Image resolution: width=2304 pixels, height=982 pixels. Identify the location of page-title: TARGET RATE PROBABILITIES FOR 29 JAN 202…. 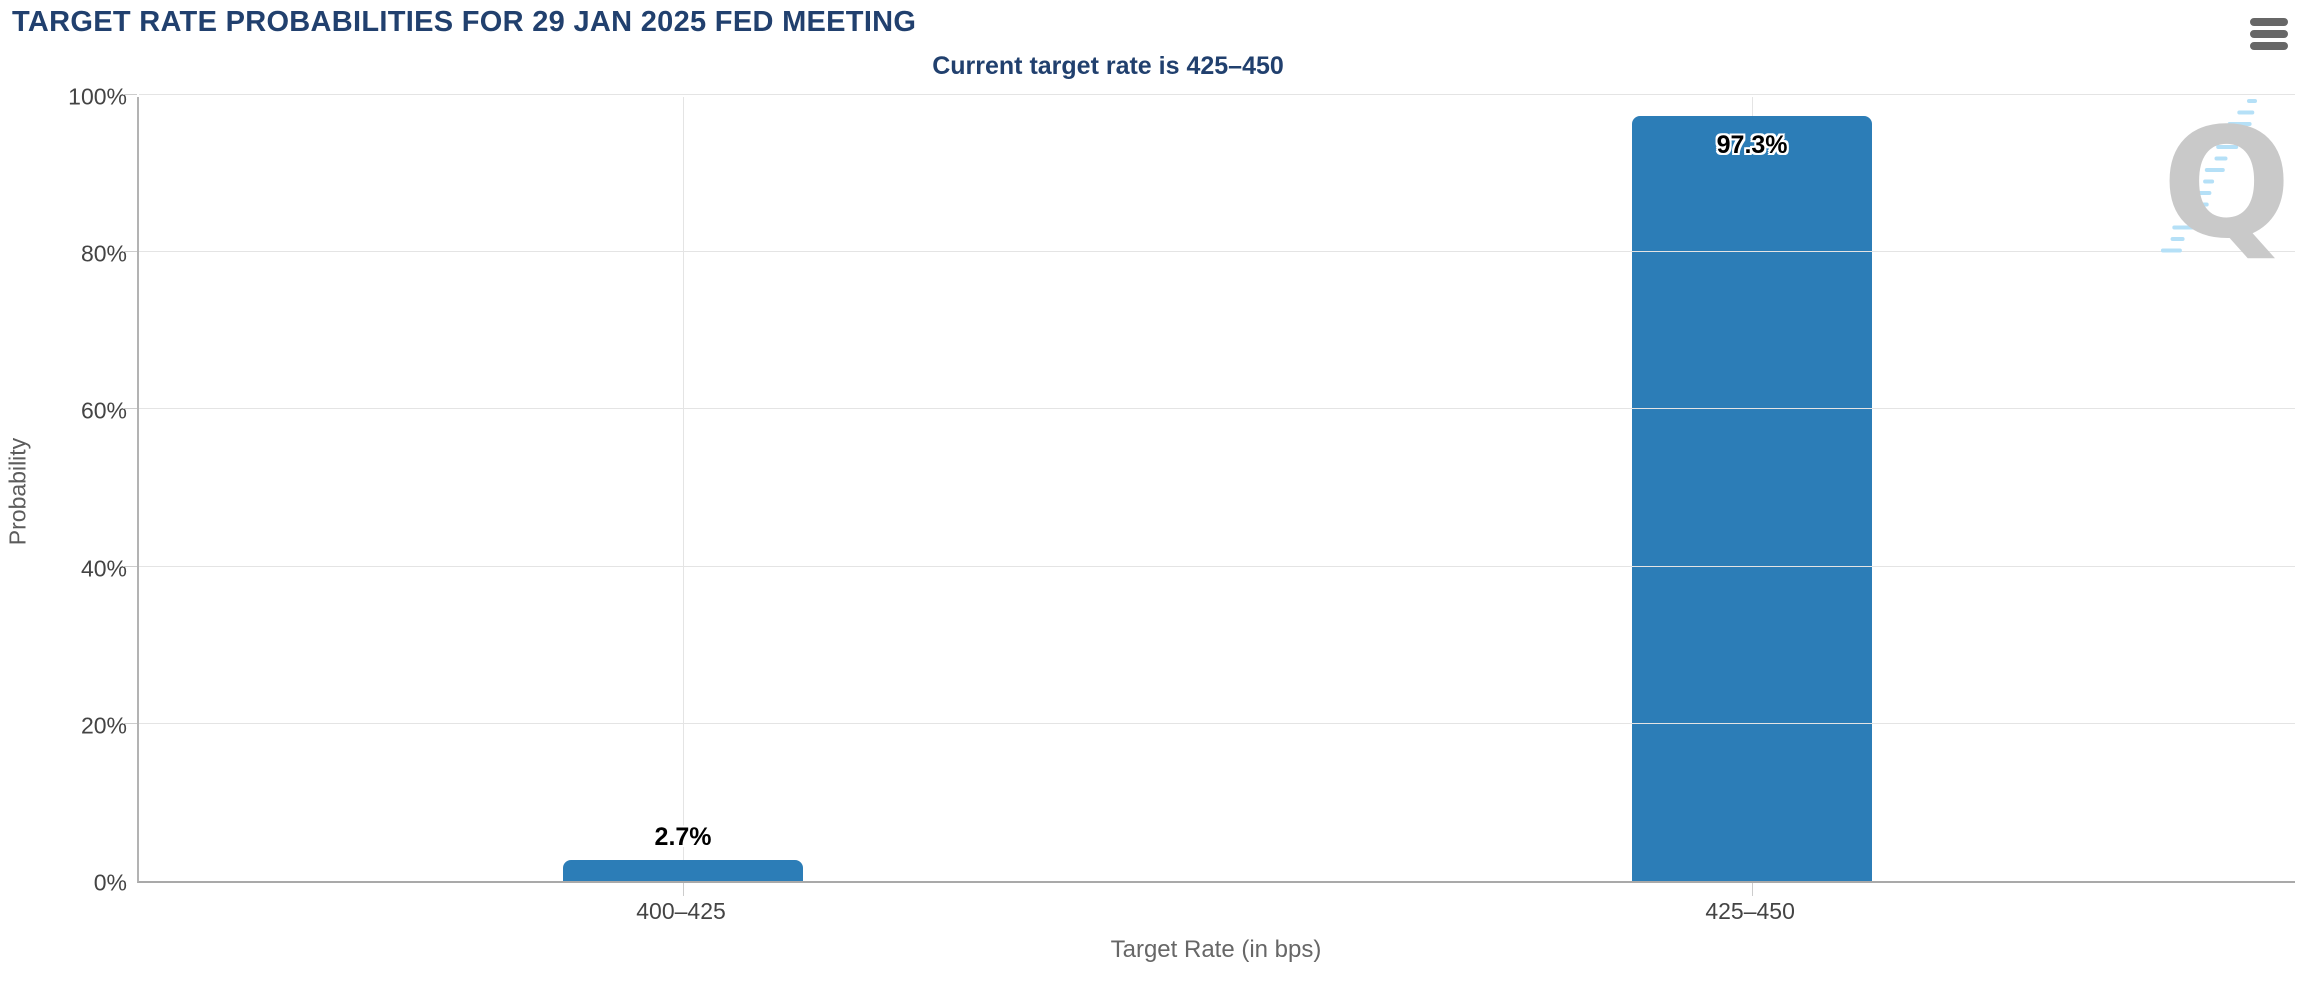
(464, 22).